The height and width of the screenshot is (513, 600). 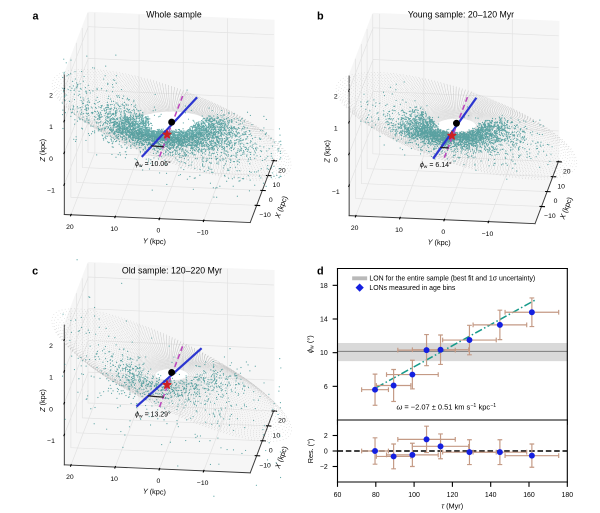 What do you see at coordinates (568, 495) in the screenshot?
I see `svg-text: 180` at bounding box center [568, 495].